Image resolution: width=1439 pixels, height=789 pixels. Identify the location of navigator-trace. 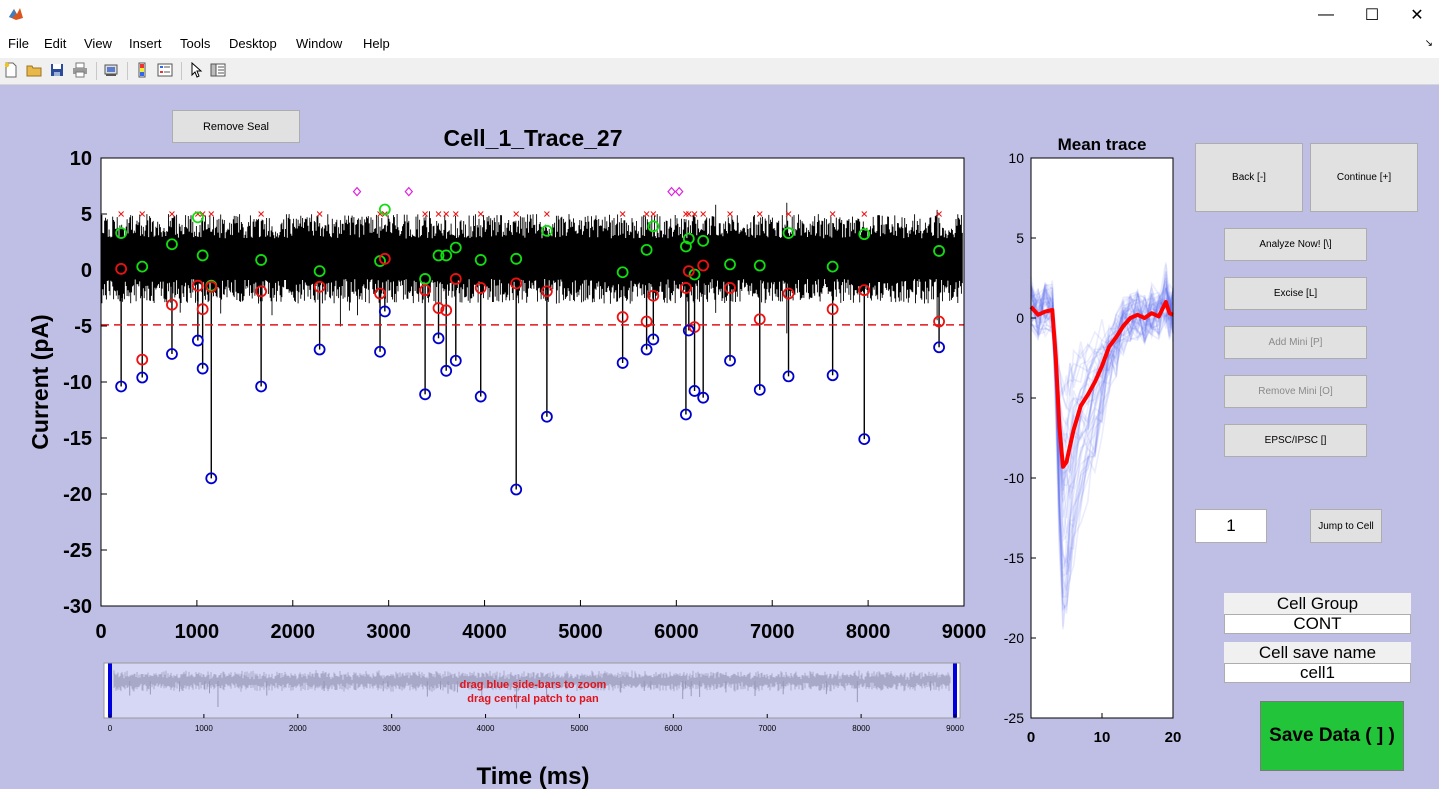
(532, 689).